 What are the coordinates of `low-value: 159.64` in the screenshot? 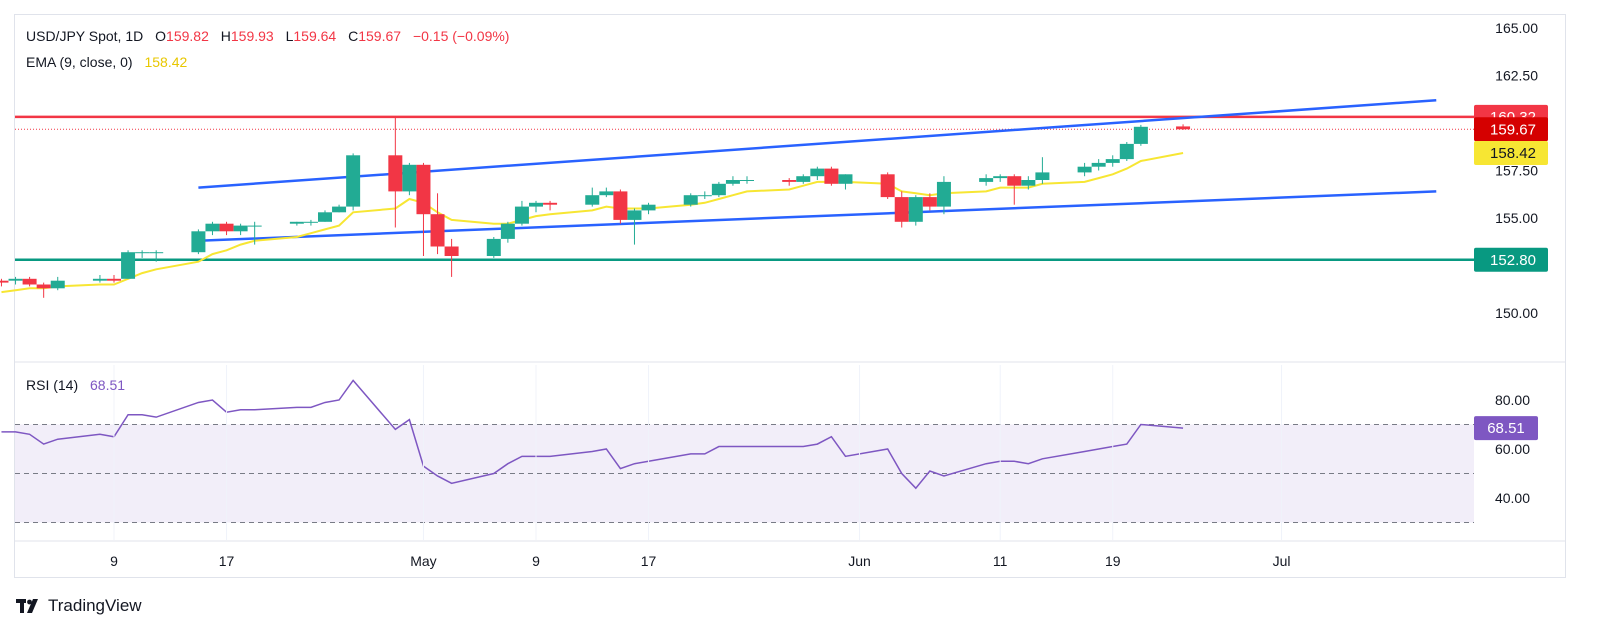 It's located at (315, 36).